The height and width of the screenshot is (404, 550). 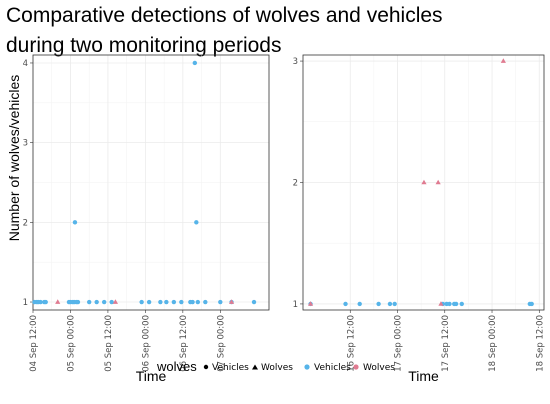 I want to click on x-tick-label: 05 Sep 12:00, so click(x=109, y=343).